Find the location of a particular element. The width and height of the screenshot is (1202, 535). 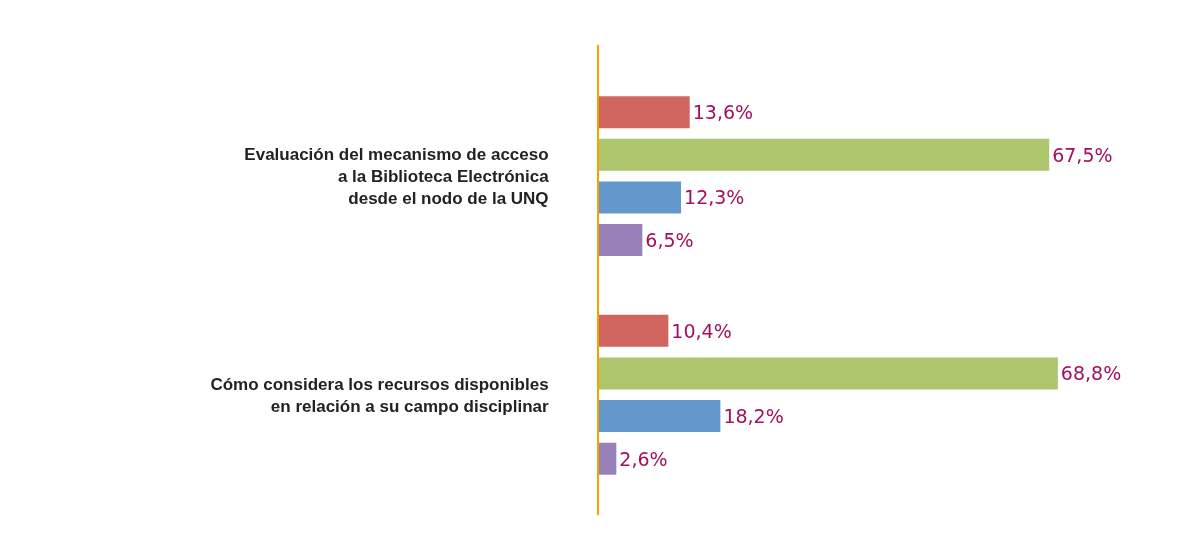

data-label: 12,3% is located at coordinates (714, 197).